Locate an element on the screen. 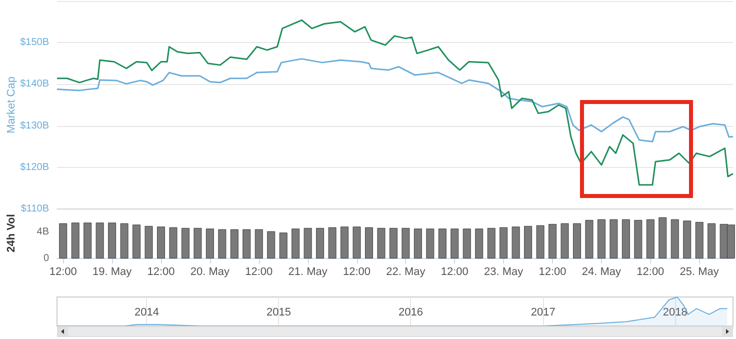 The height and width of the screenshot is (339, 736). x-tick-label: 24. May is located at coordinates (602, 272).